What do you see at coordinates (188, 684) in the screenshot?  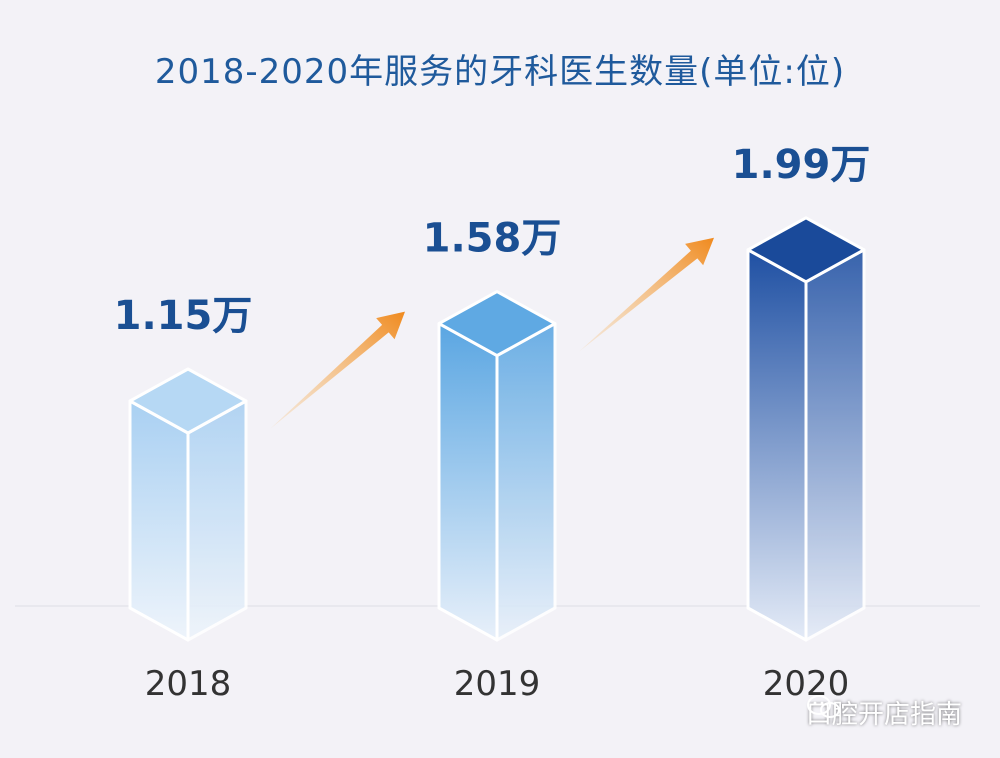 I see `category-label: 2018` at bounding box center [188, 684].